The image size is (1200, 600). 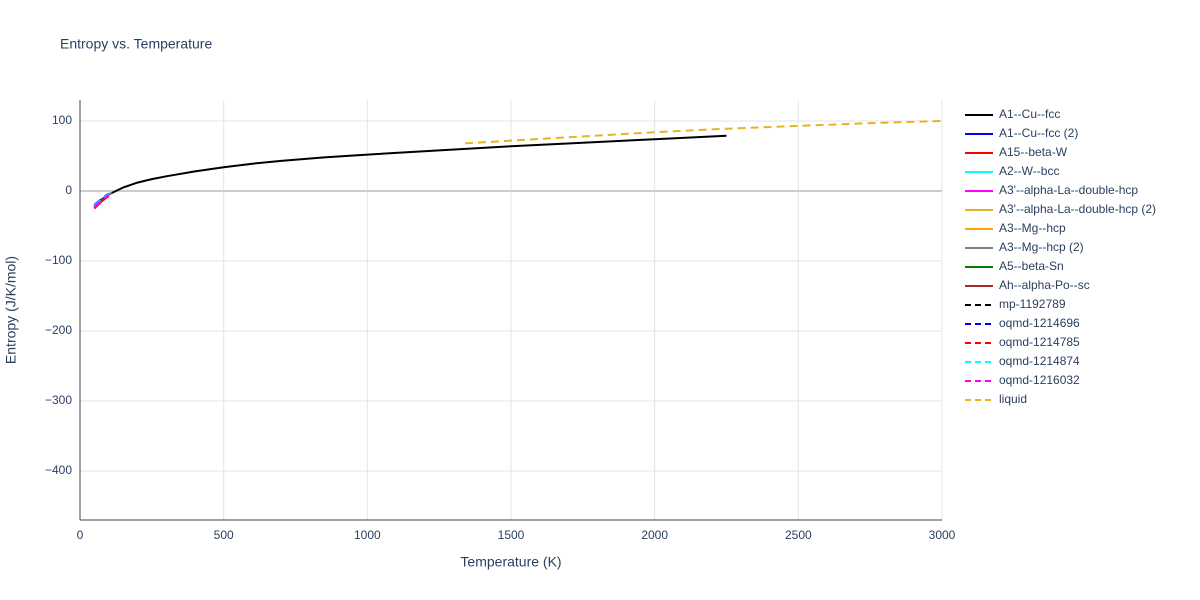 I want to click on legend-label: oqmd-1214874, so click(x=1039, y=361).